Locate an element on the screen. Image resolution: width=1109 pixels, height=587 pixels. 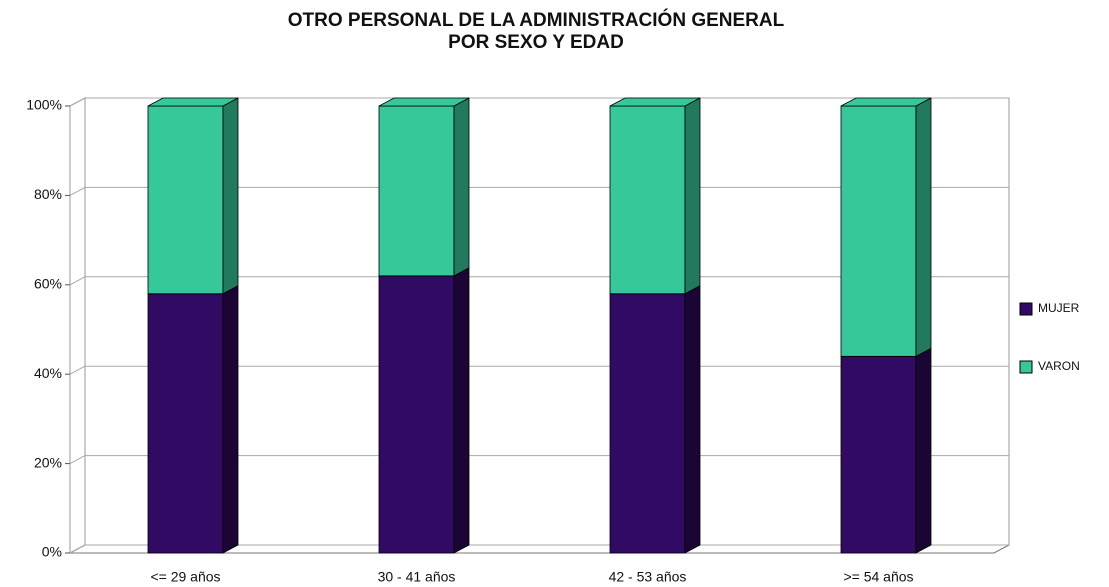
y-tick-label: 100% is located at coordinates (44, 105).